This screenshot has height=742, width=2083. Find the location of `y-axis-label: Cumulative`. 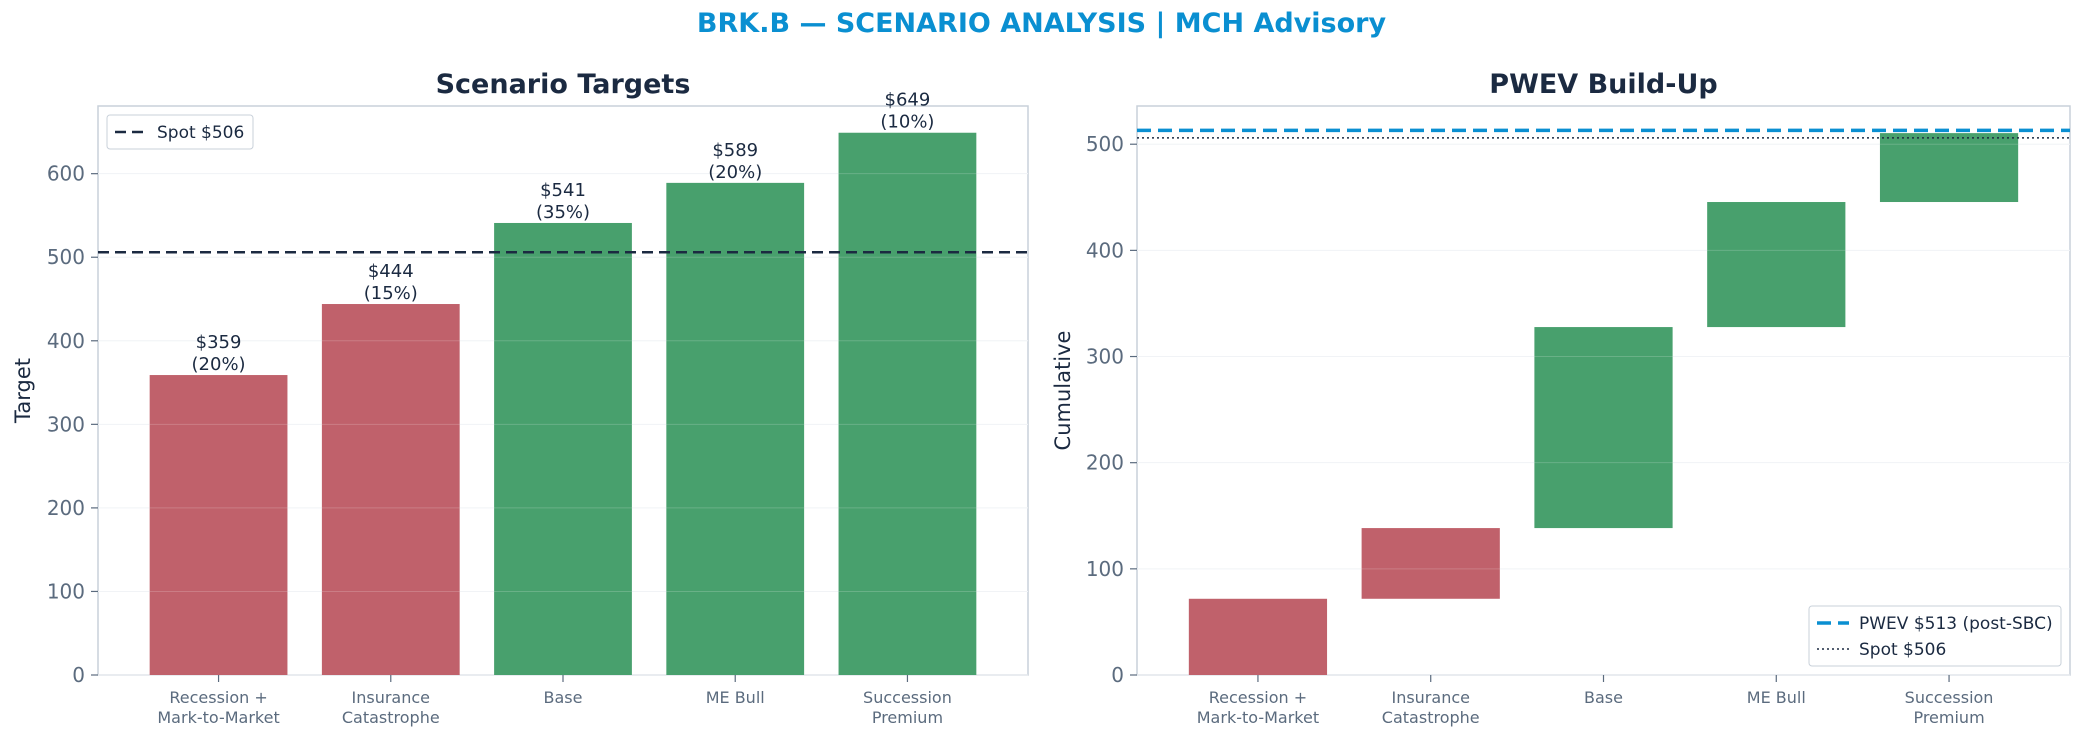

y-axis-label: Cumulative is located at coordinates (1063, 391).